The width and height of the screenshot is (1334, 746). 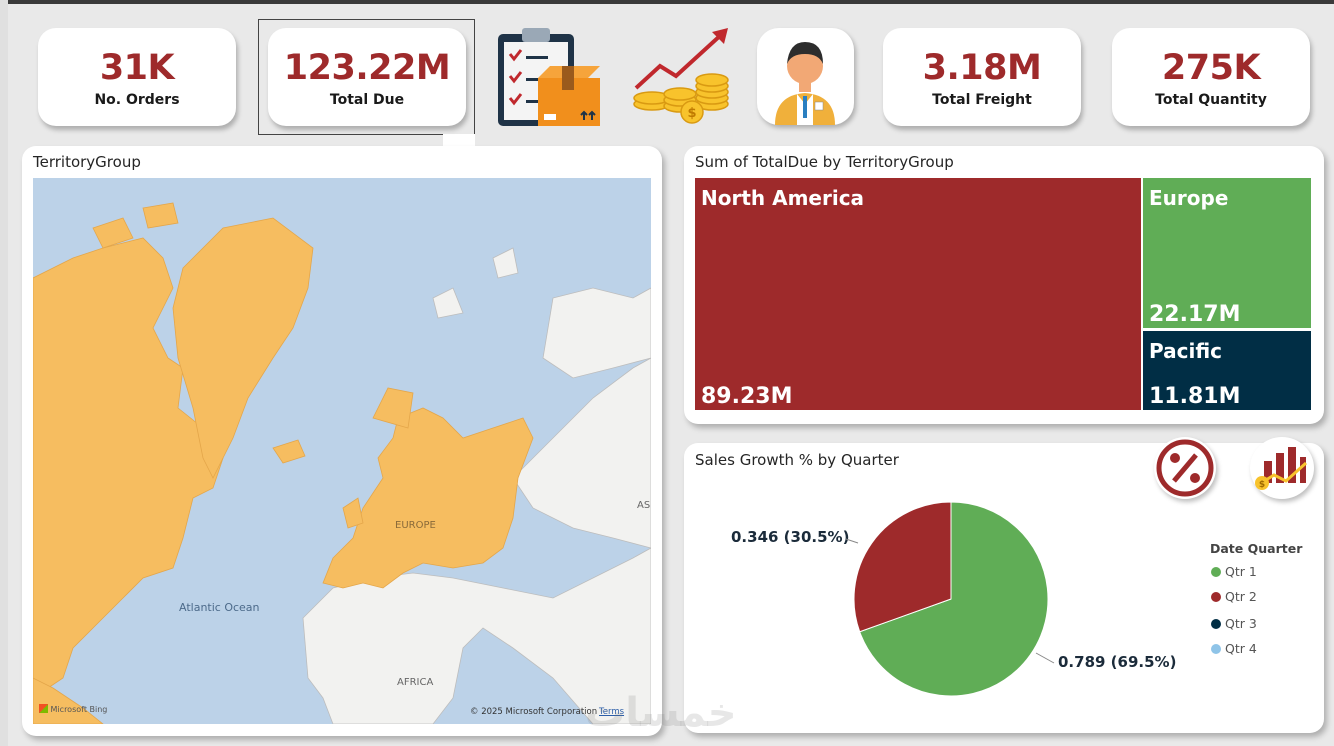 I want to click on pie-title: Sales Growth % by Quarter, so click(x=797, y=460).